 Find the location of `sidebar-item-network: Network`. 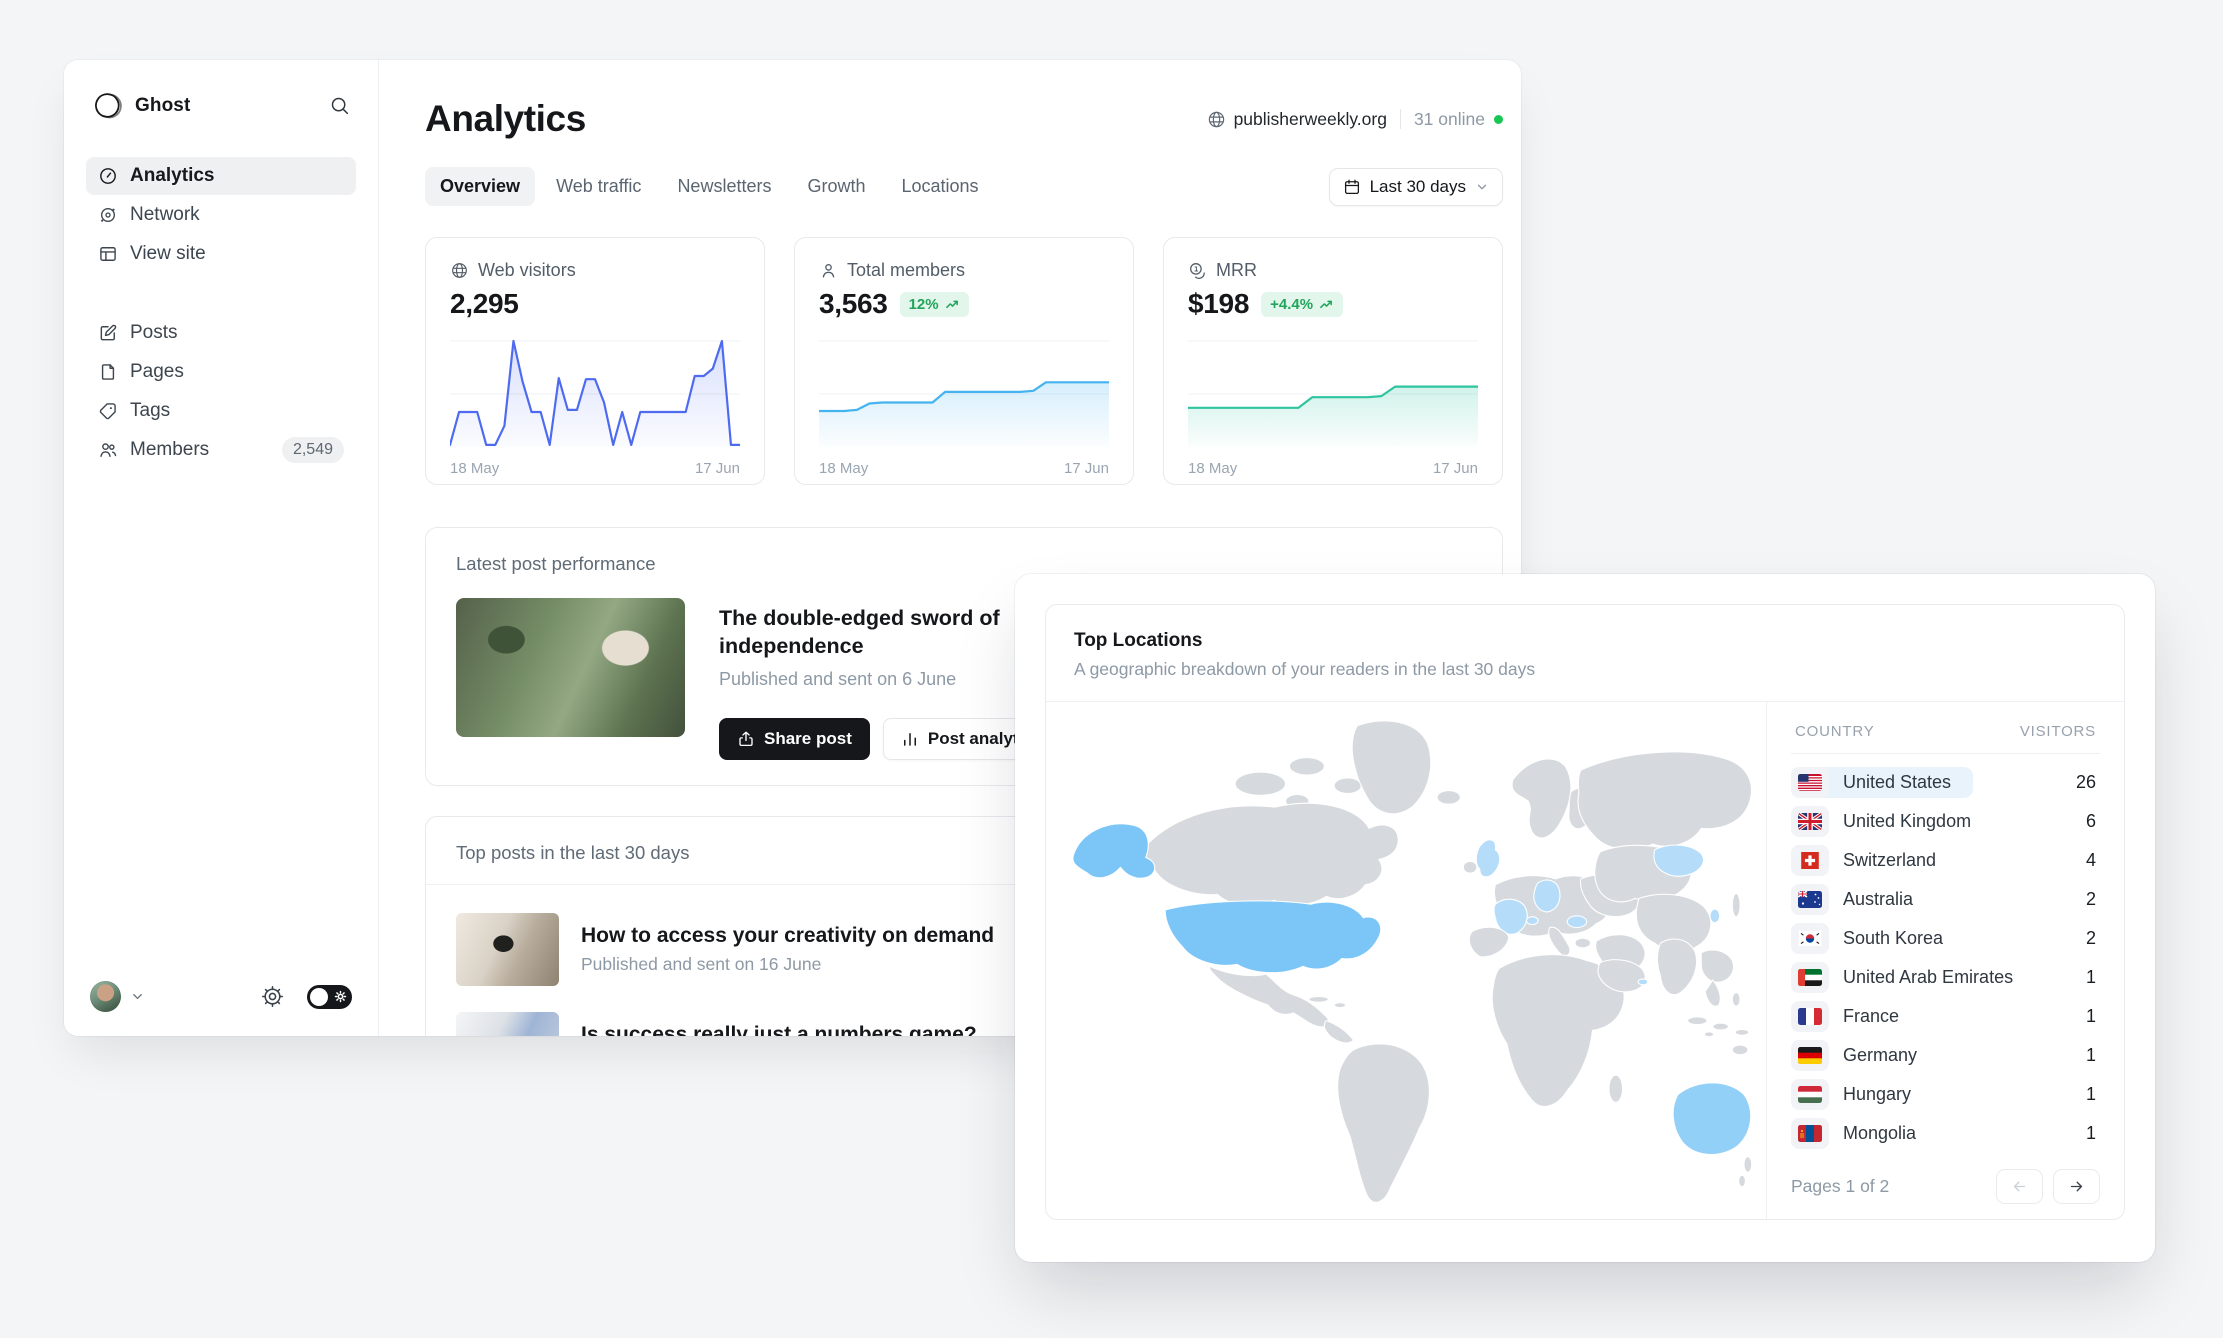

sidebar-item-network: Network is located at coordinates (221, 215).